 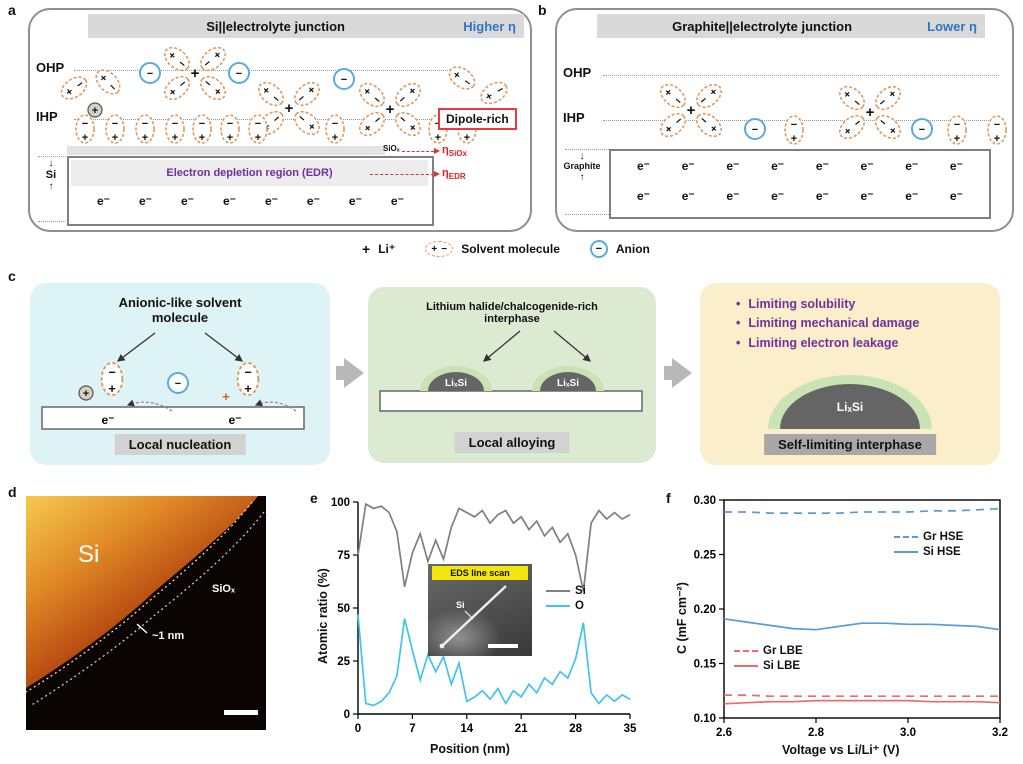 I want to click on electron-transfer-arrow, so click(x=149, y=405).